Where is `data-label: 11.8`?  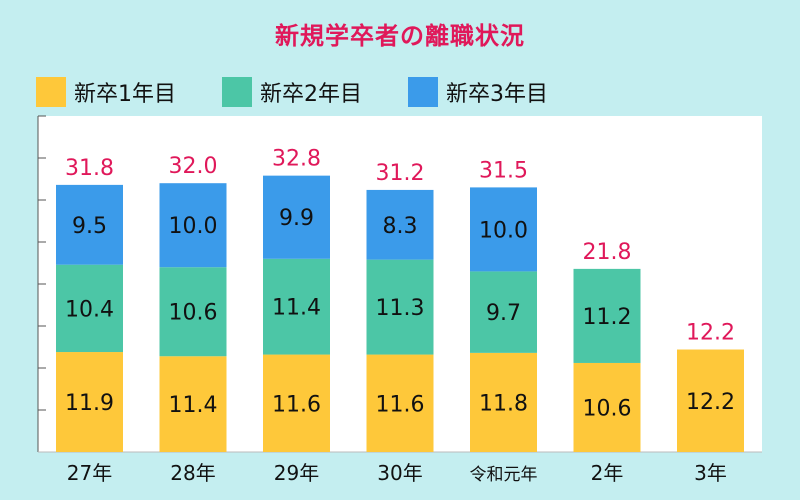
data-label: 11.8 is located at coordinates (503, 403).